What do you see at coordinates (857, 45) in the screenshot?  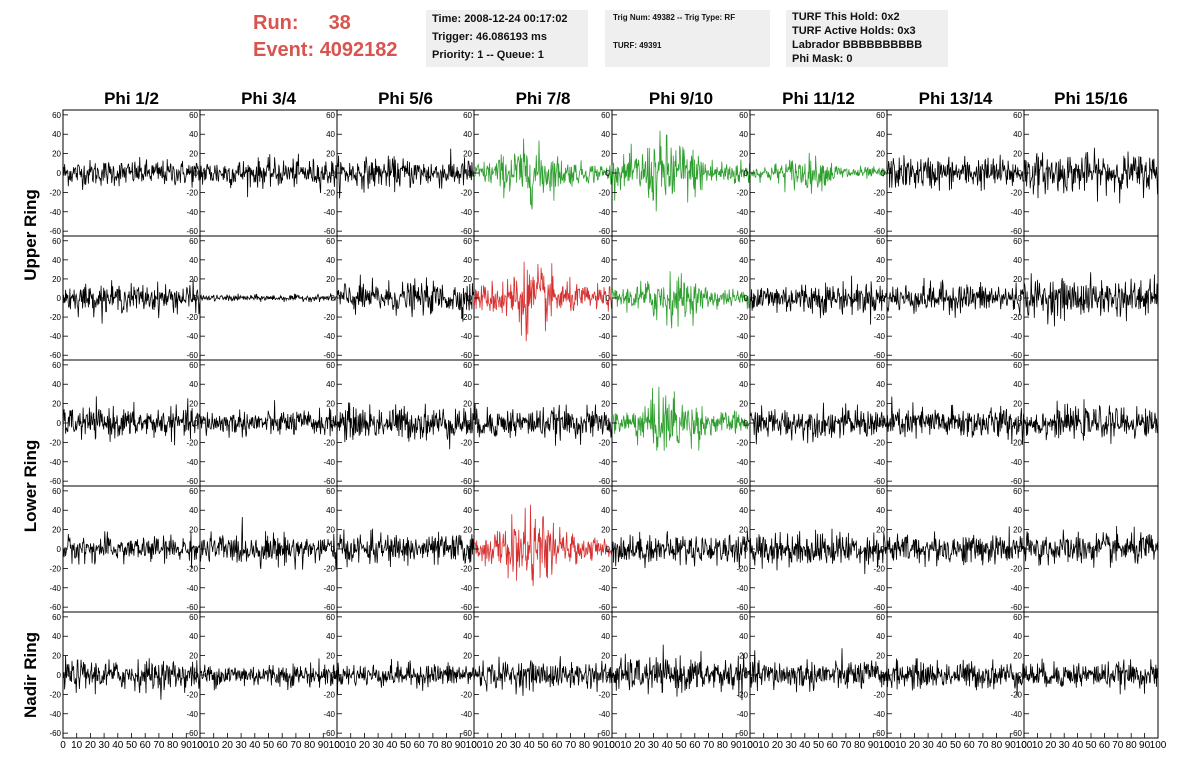 I see `labrador-text: Labrador BBBBBBBBBB` at bounding box center [857, 45].